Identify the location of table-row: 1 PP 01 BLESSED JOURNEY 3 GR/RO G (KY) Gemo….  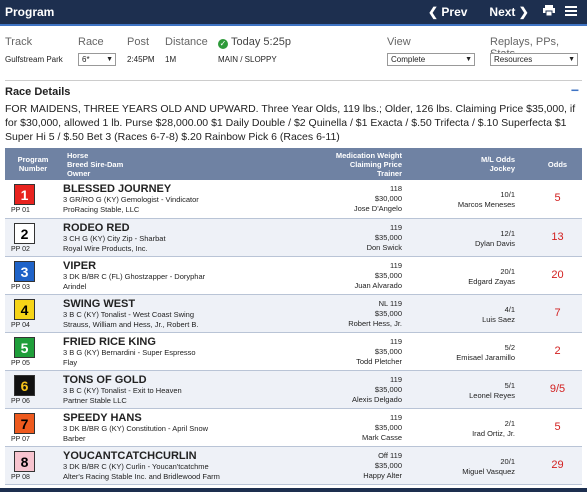
(293, 199).